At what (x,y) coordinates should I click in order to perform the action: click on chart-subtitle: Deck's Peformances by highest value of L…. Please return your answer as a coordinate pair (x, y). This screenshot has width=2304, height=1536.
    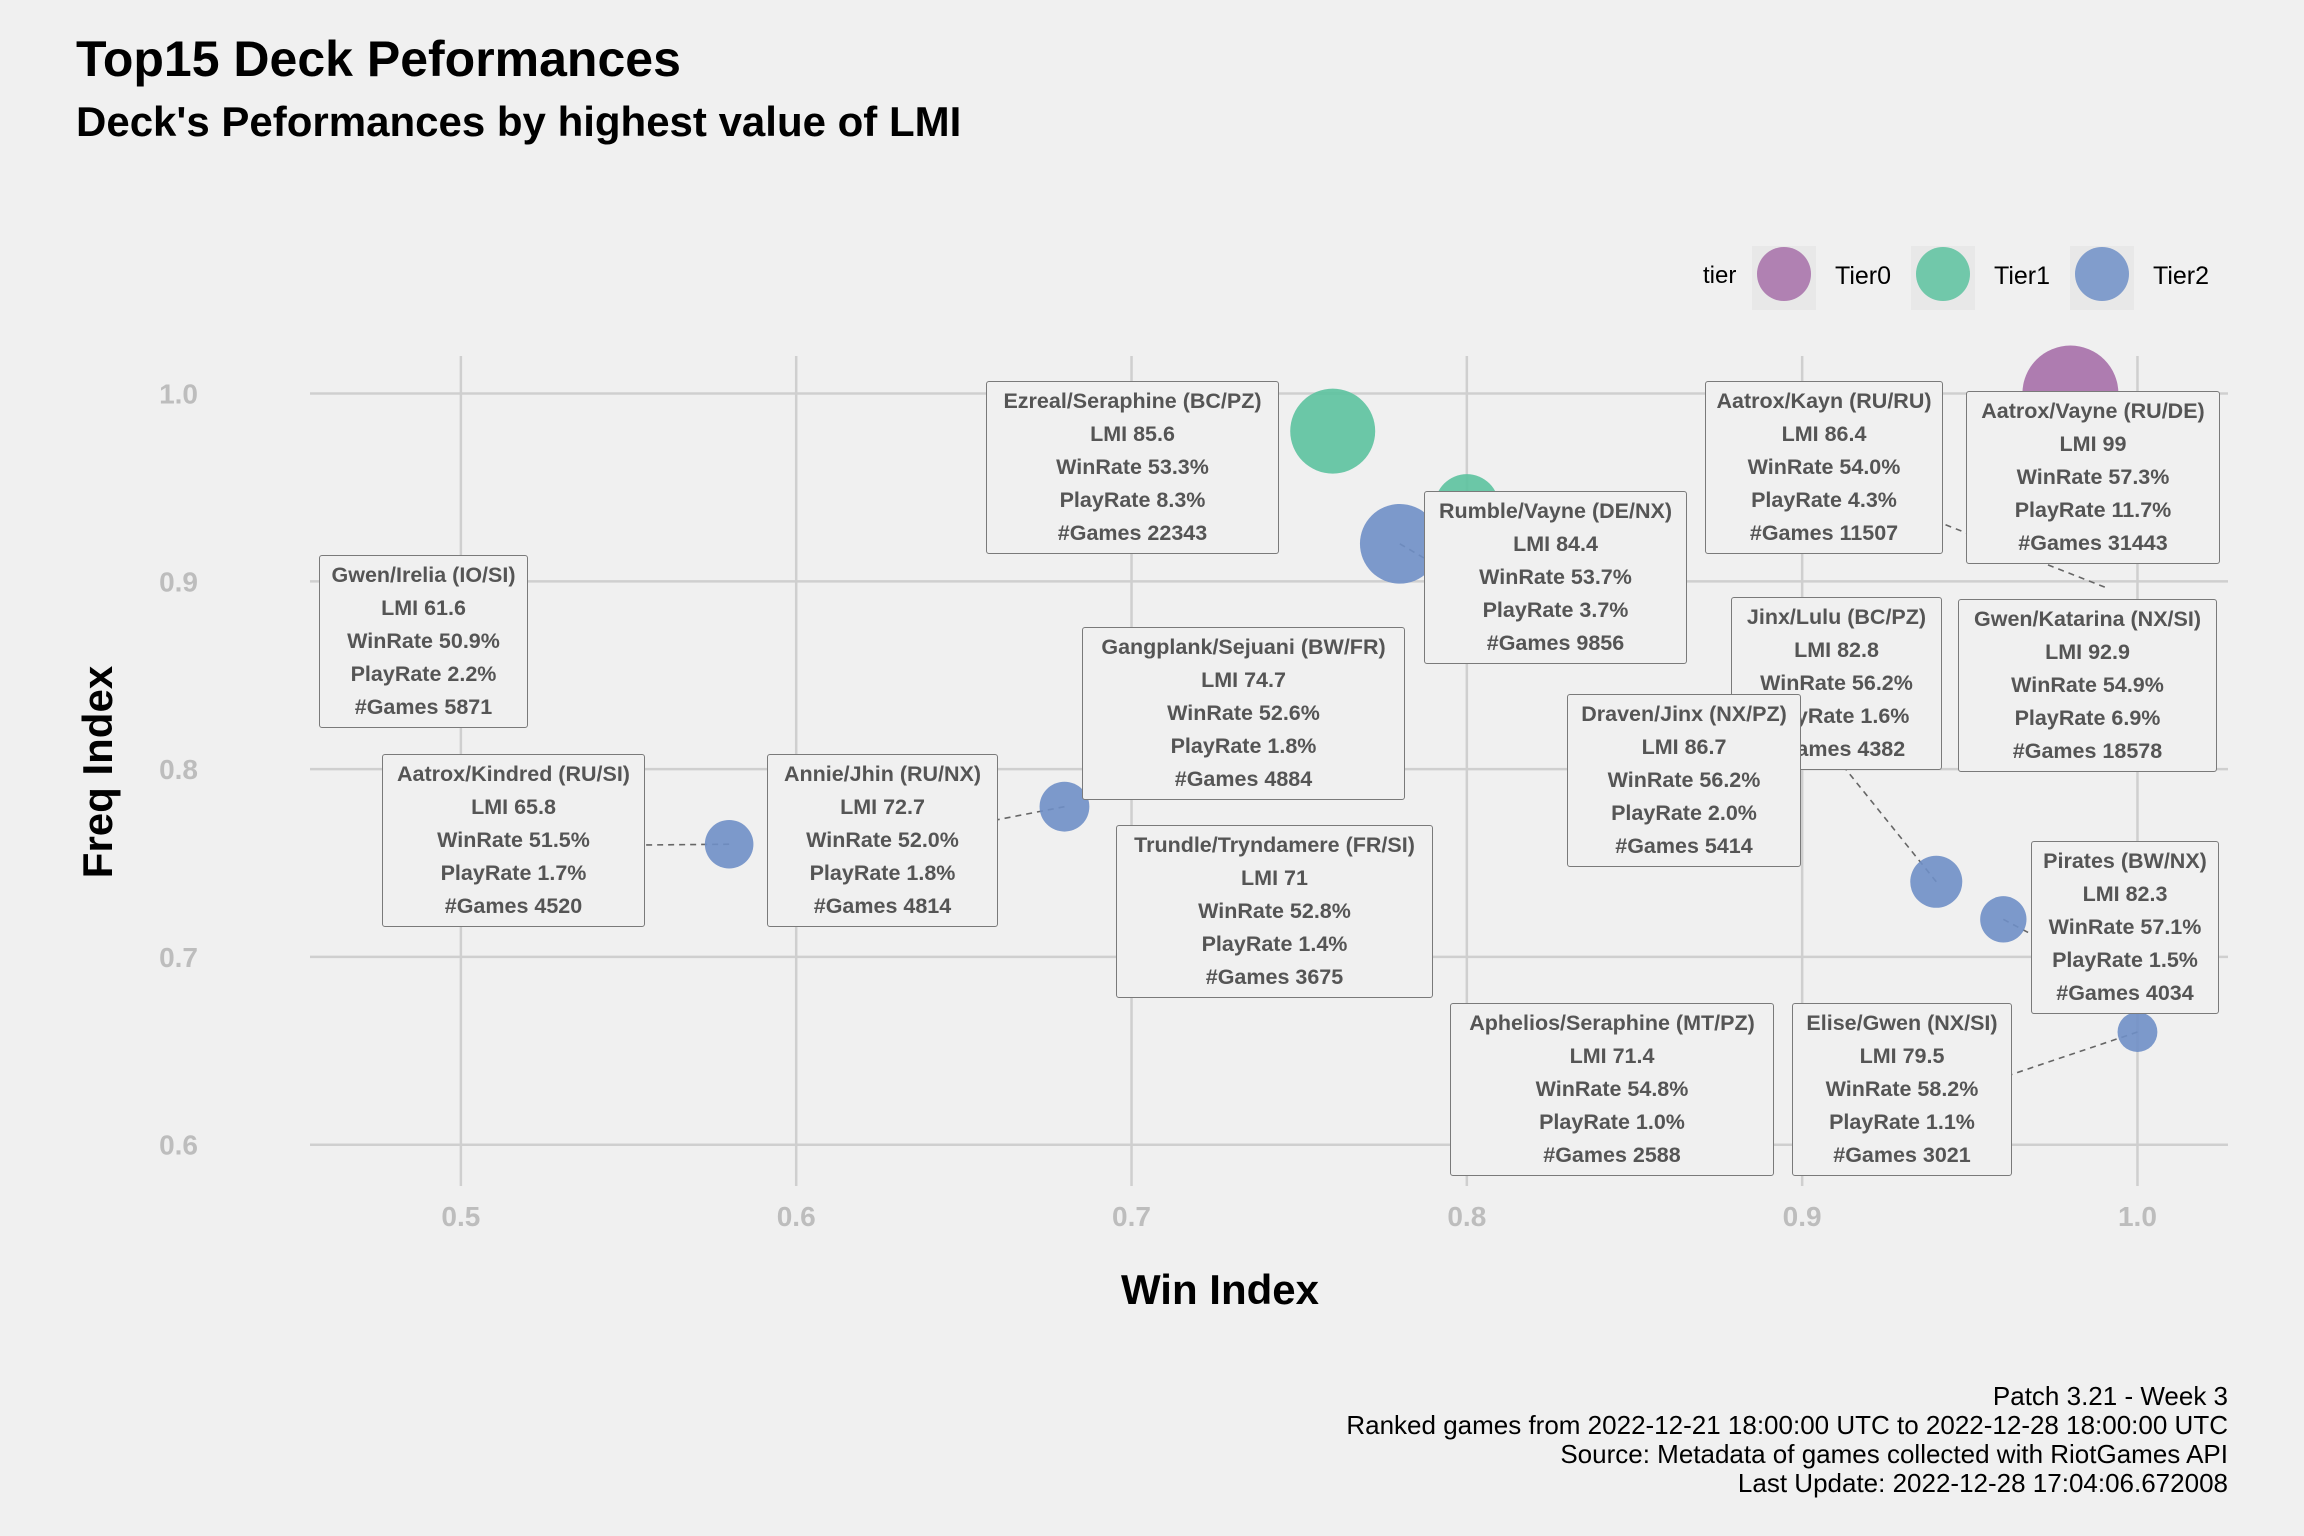
    Looking at the image, I should click on (519, 121).